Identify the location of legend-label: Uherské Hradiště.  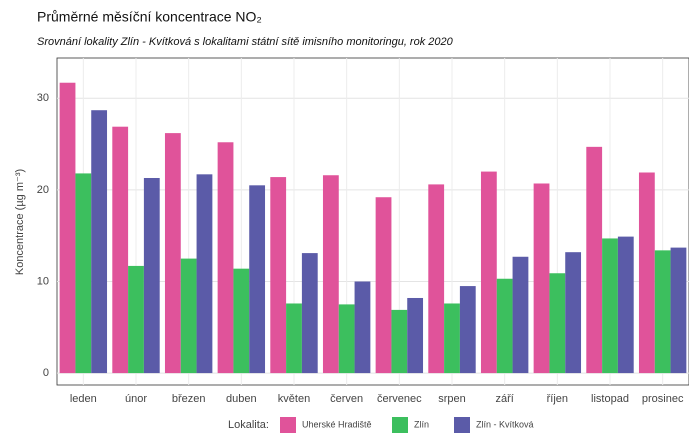
(337, 424).